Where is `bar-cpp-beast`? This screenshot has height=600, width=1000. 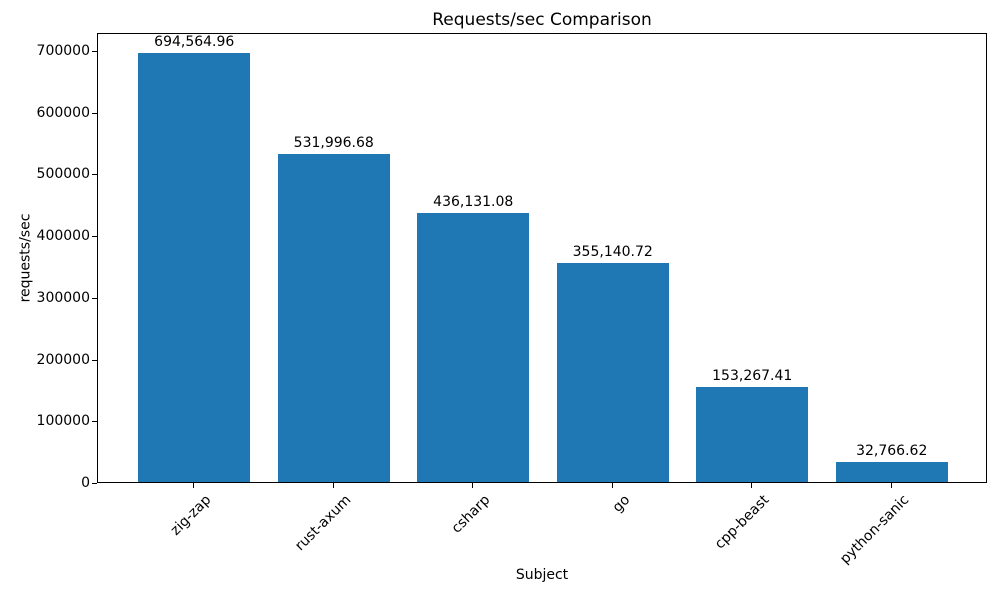
bar-cpp-beast is located at coordinates (752, 434).